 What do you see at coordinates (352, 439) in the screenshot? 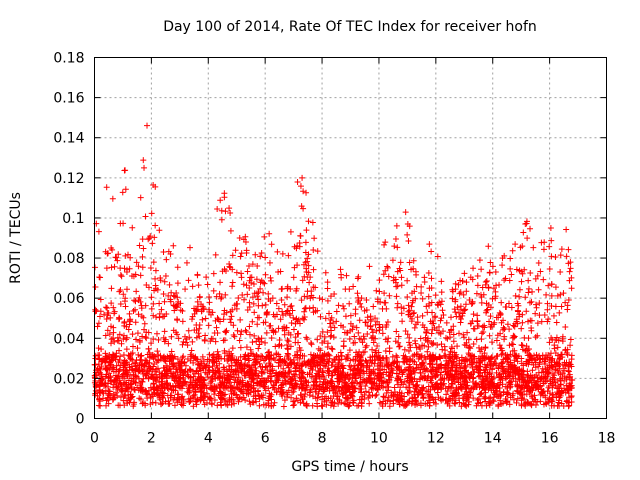
I see `x-tick-labels: 0 2 4 6 8 10 12 14 16 18` at bounding box center [352, 439].